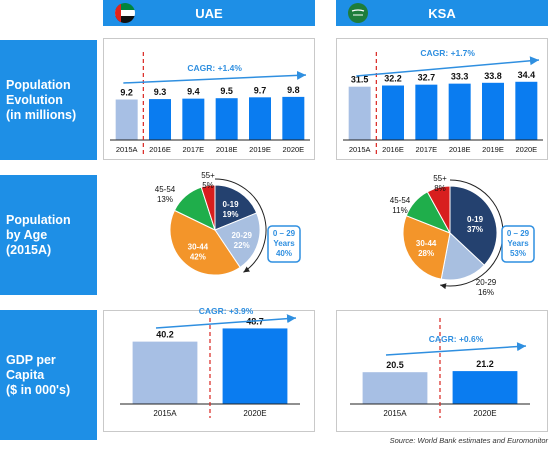 This screenshot has width=554, height=450. I want to click on ksa_gdp-cagr-arrow, so click(456, 349).